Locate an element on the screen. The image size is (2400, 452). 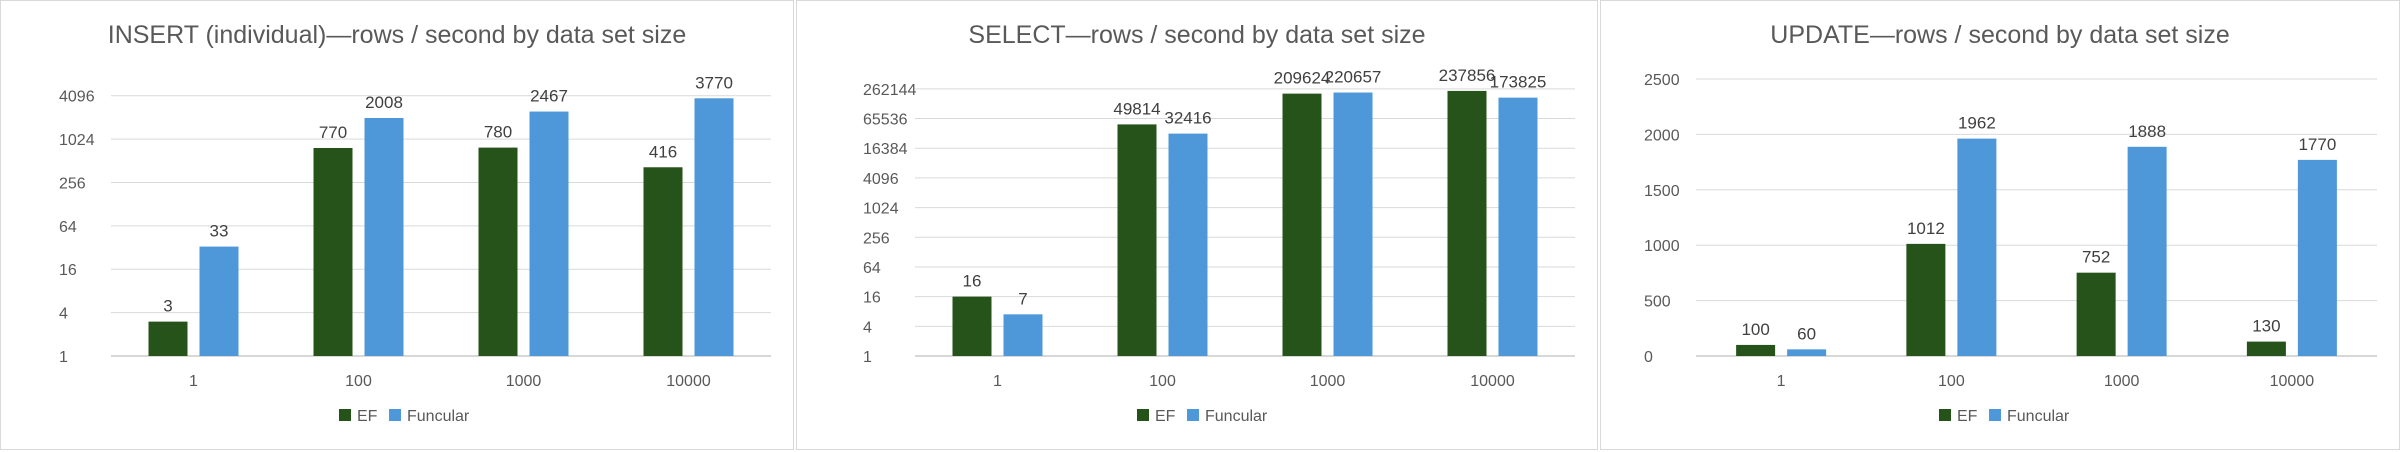
chart-title: SELECT—rows / second by data set size is located at coordinates (1196, 35).